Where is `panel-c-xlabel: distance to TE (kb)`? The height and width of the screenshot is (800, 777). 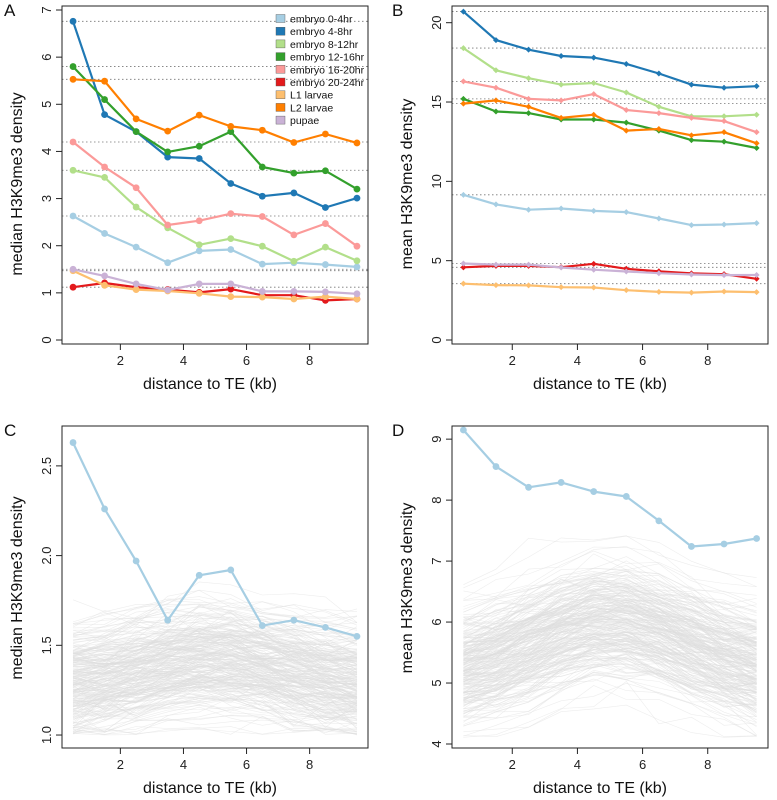 panel-c-xlabel: distance to TE (kb) is located at coordinates (210, 788).